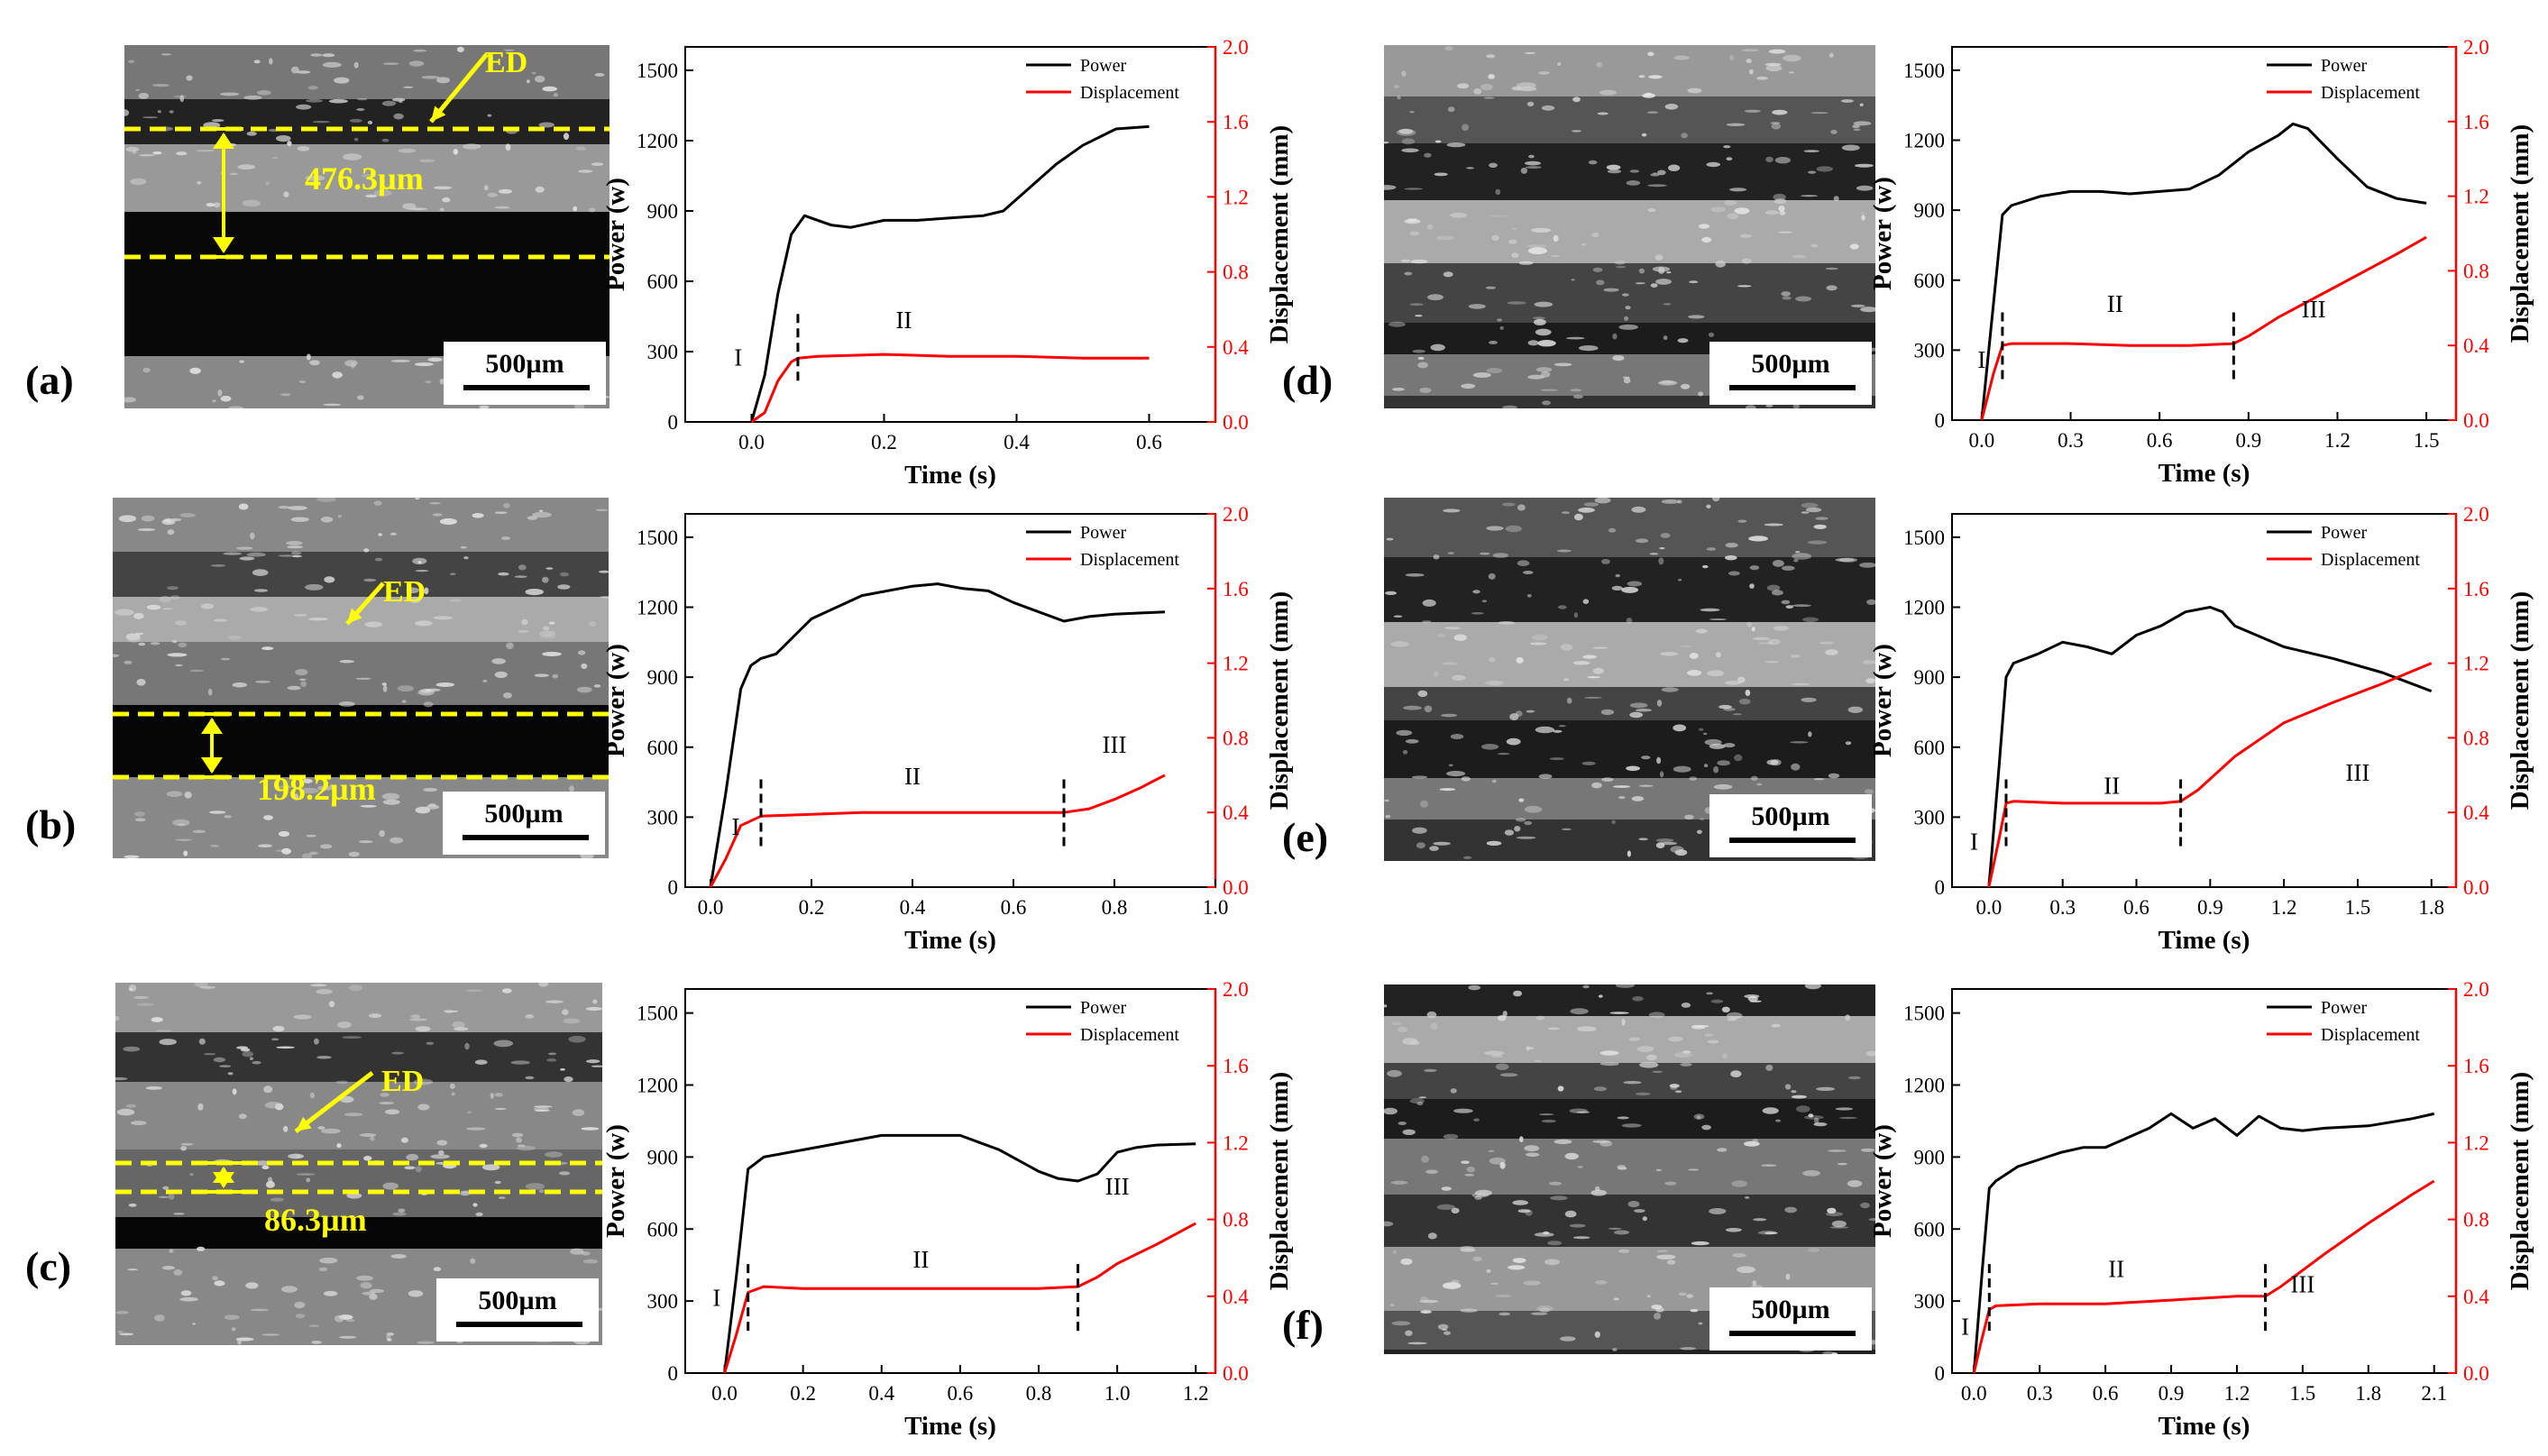 The height and width of the screenshot is (1456, 2548). Describe the element at coordinates (1965, 1326) in the screenshot. I see `stage-label: I` at that location.